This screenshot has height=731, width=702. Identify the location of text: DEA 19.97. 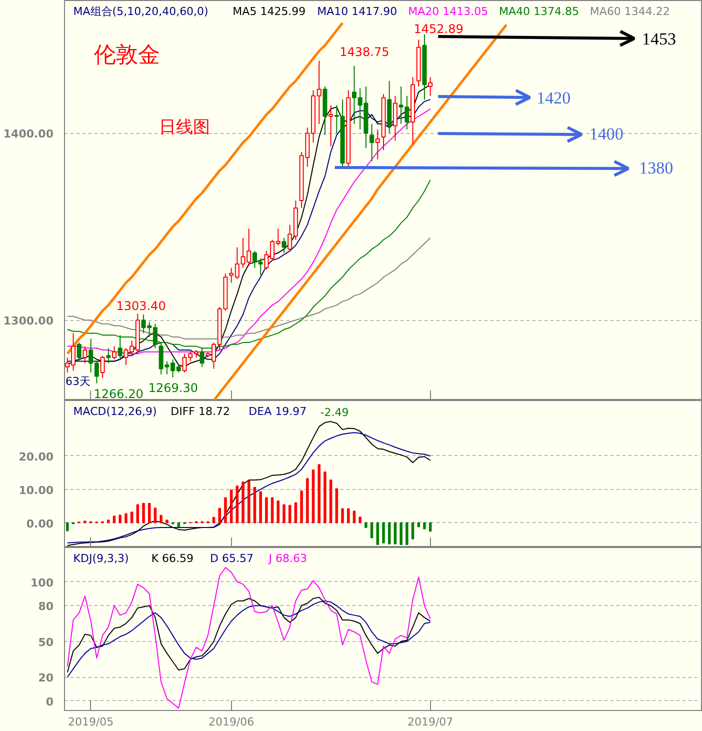
(277, 411).